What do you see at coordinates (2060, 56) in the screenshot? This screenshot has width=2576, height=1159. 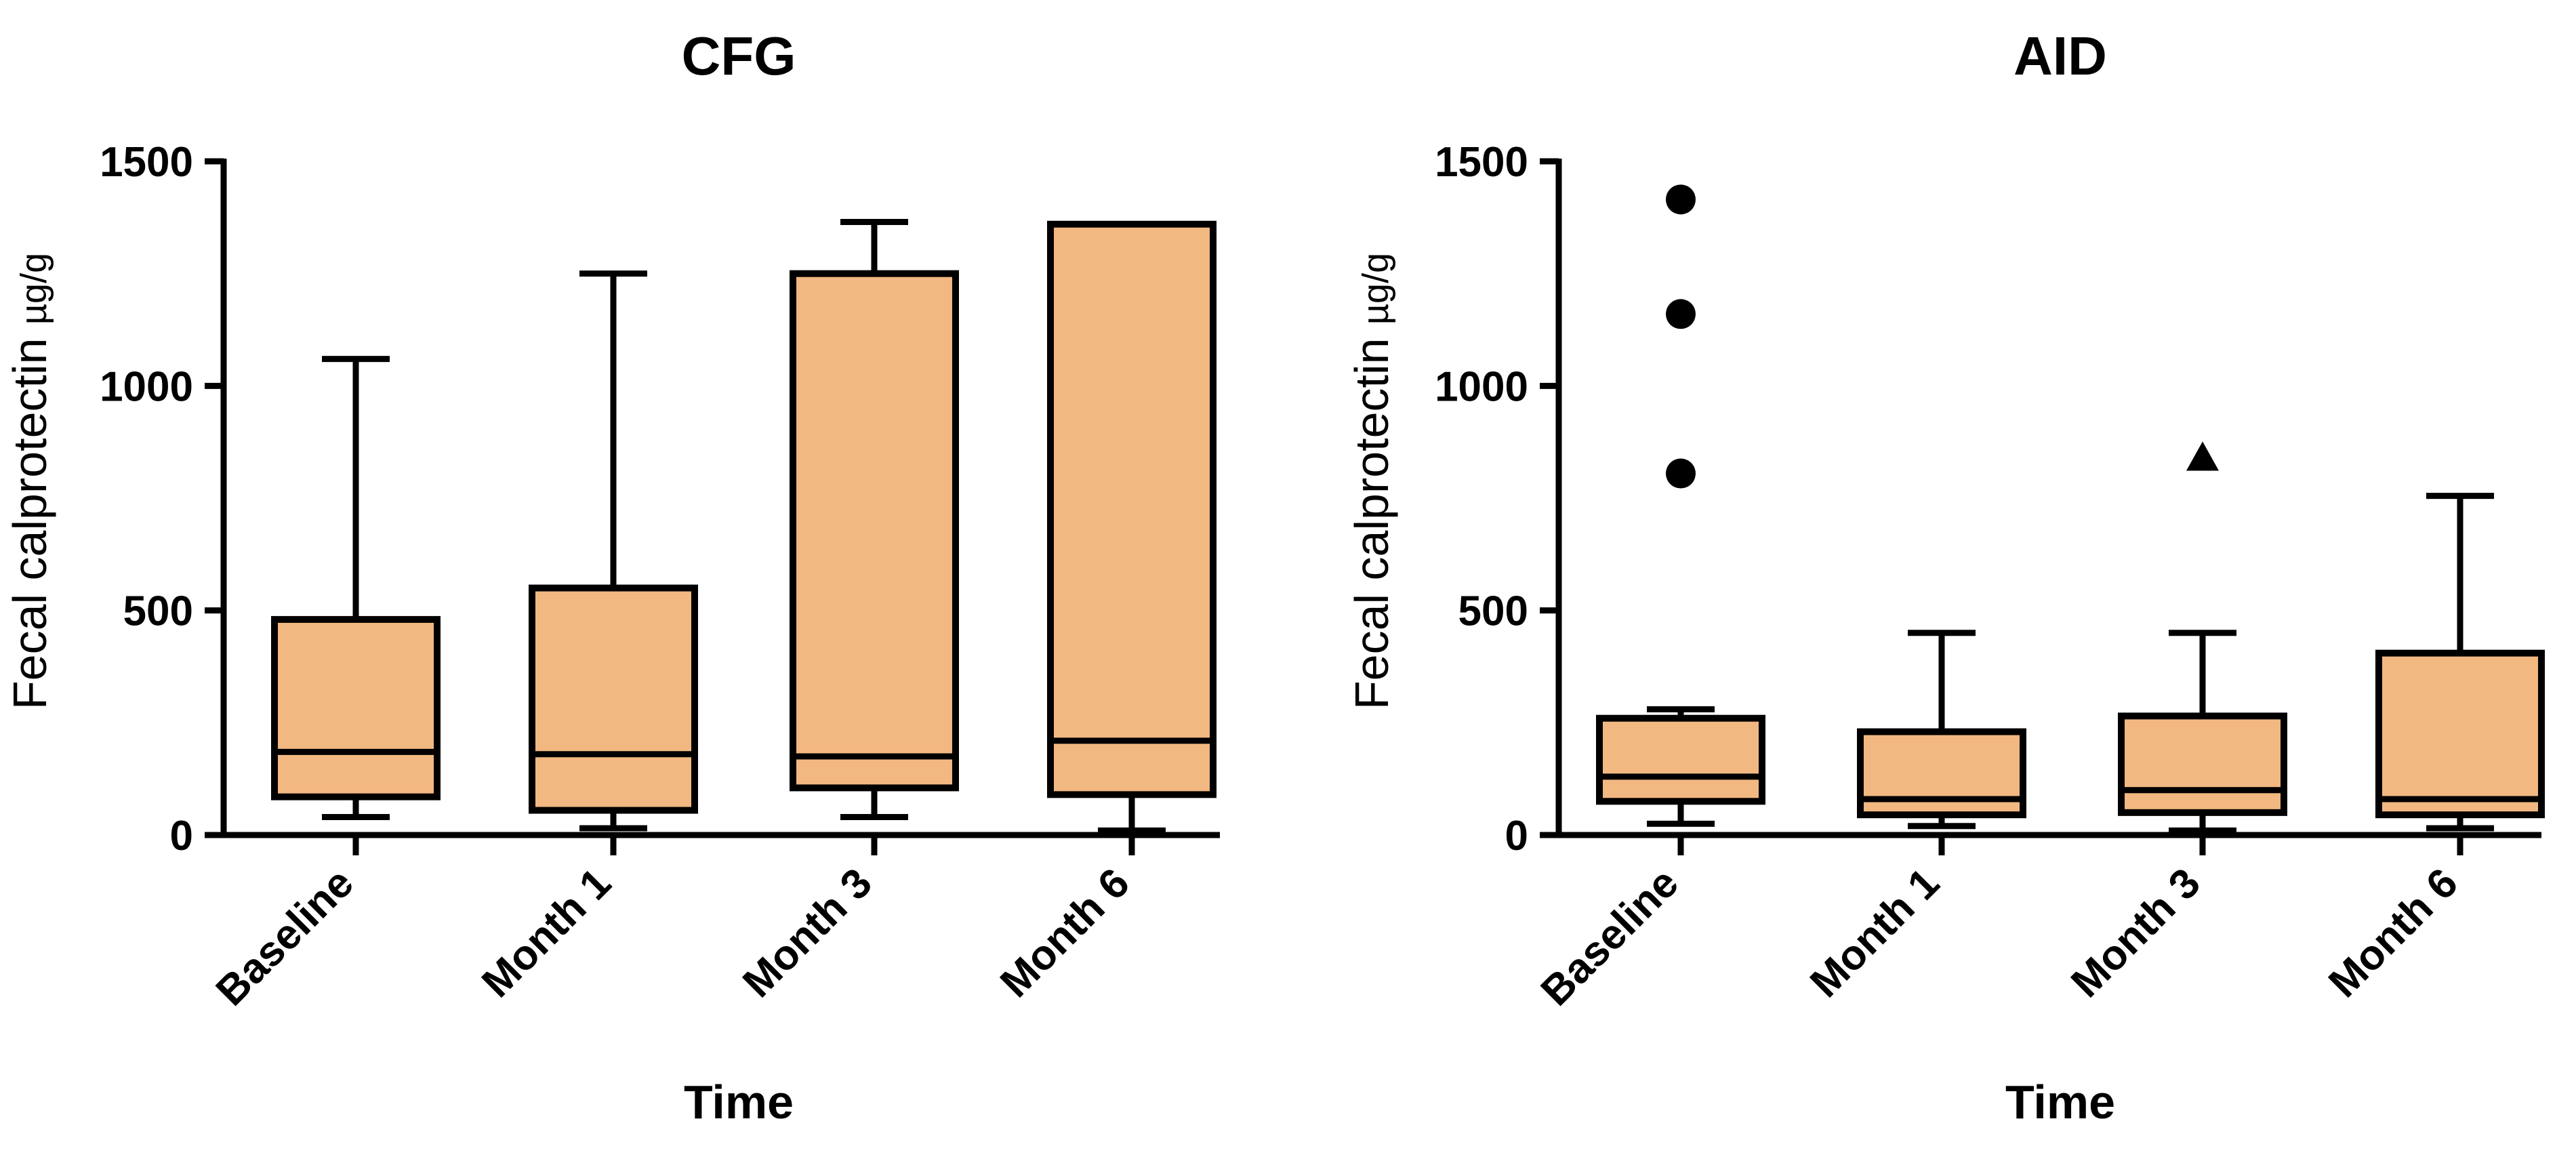 I see `chart-title: AID` at bounding box center [2060, 56].